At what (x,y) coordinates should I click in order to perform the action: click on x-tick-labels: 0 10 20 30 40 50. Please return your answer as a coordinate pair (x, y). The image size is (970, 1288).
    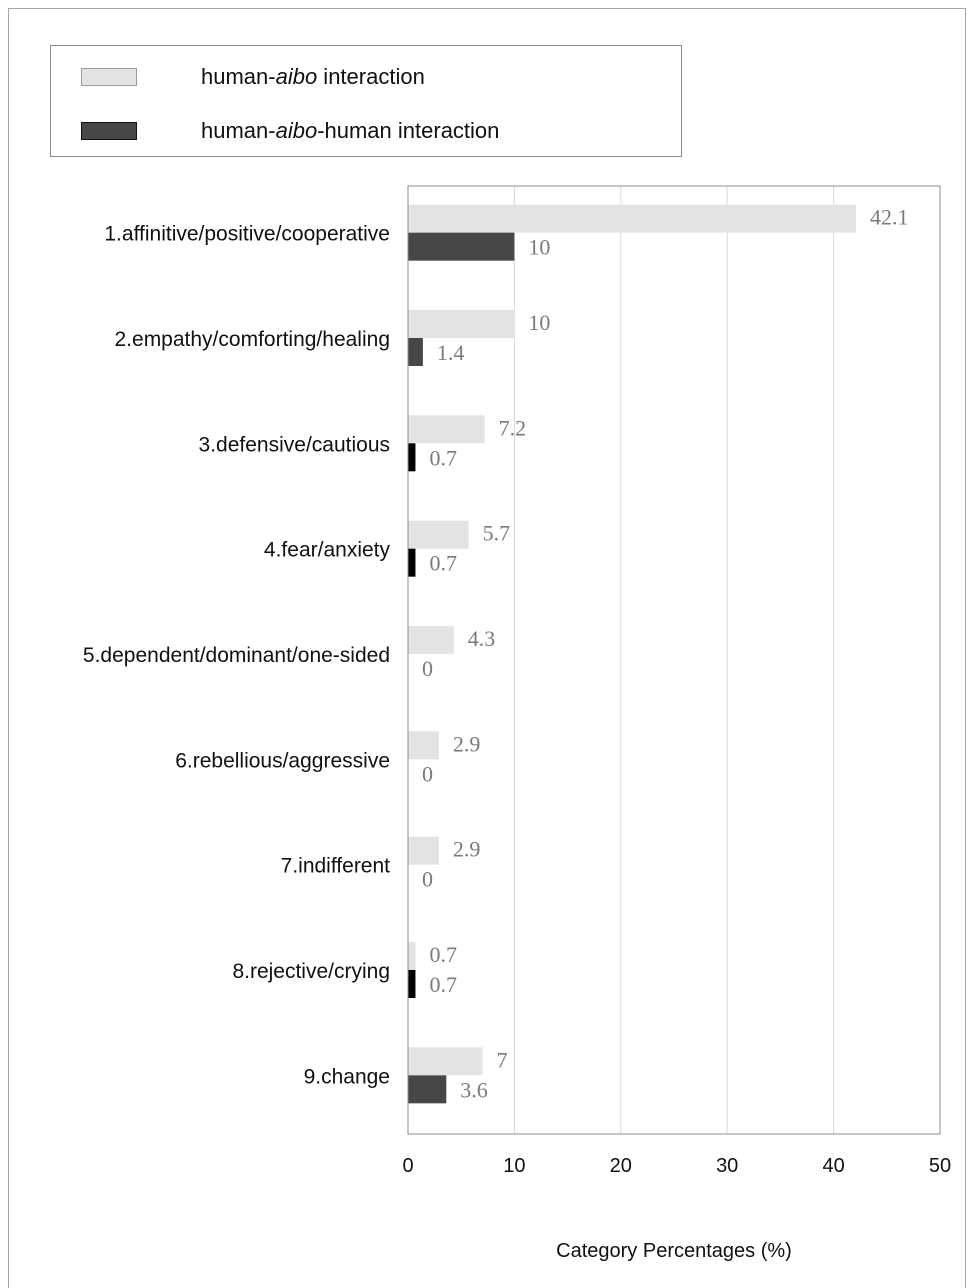
    Looking at the image, I should click on (676, 1166).